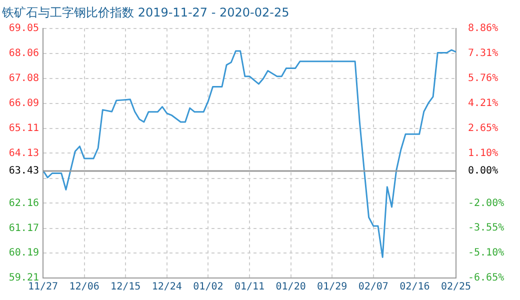 The width and height of the screenshot is (520, 300). I want to click on y2-tick-label: 1.10%, so click(483, 153).